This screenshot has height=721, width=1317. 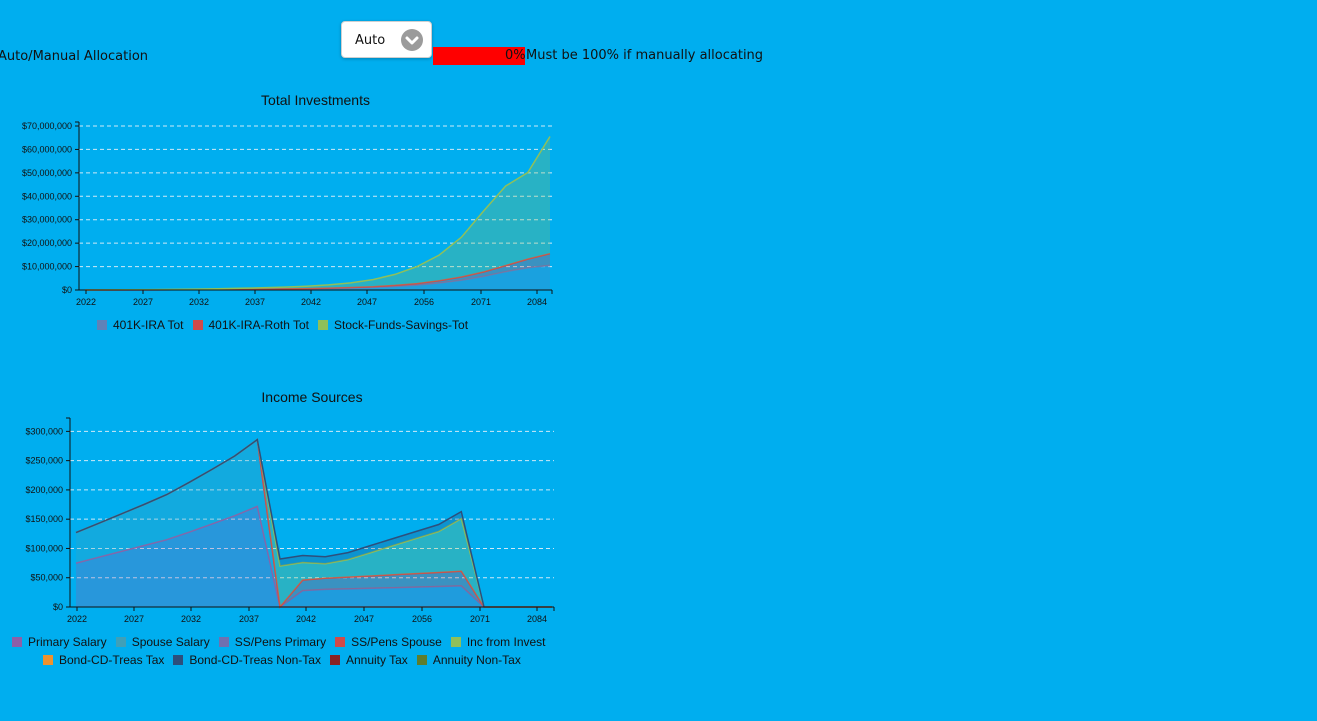 I want to click on legend-label: Annuity Tax, so click(x=376, y=660).